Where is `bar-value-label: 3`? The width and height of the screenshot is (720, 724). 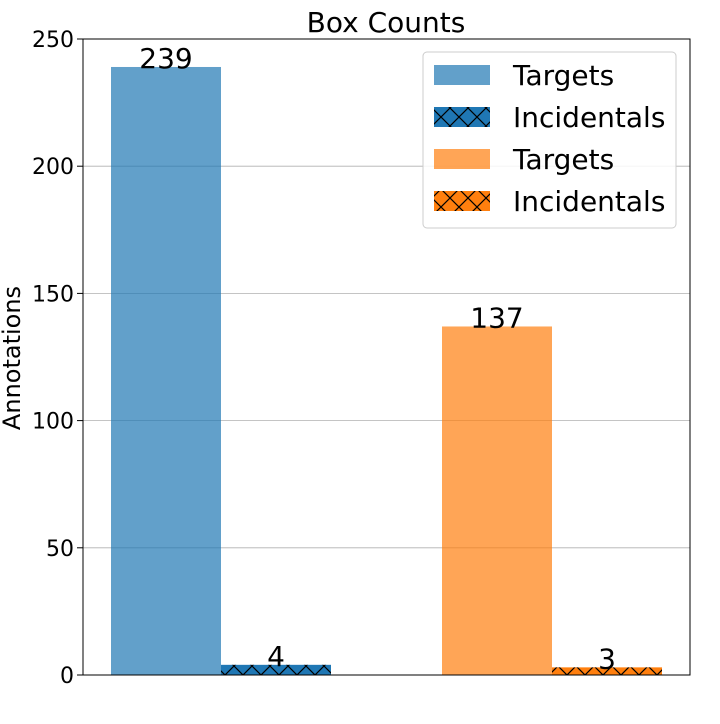
bar-value-label: 3 is located at coordinates (607, 658).